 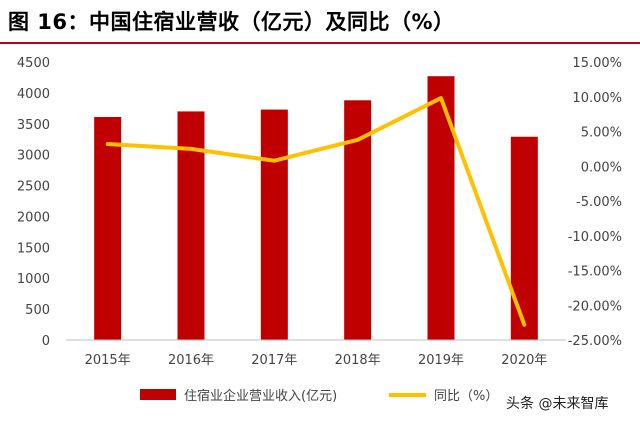 What do you see at coordinates (191, 360) in the screenshot?
I see `x-tick-label: 2016年` at bounding box center [191, 360].